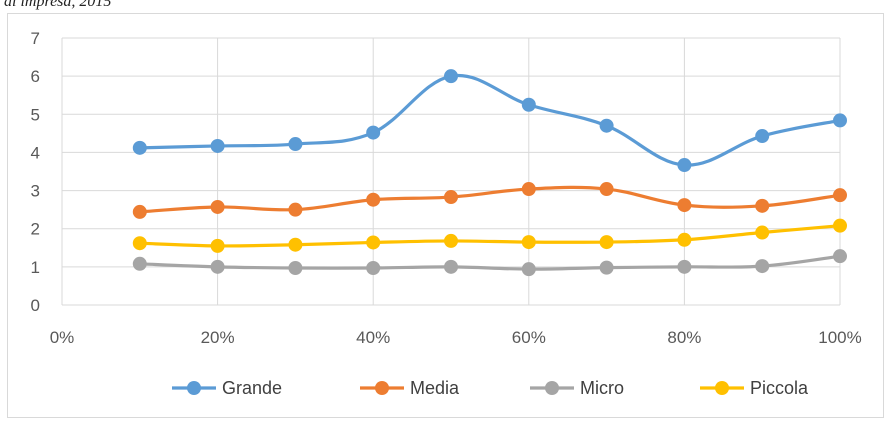 This screenshot has width=885, height=421. I want to click on legend-item-grande: Grande, so click(227, 388).